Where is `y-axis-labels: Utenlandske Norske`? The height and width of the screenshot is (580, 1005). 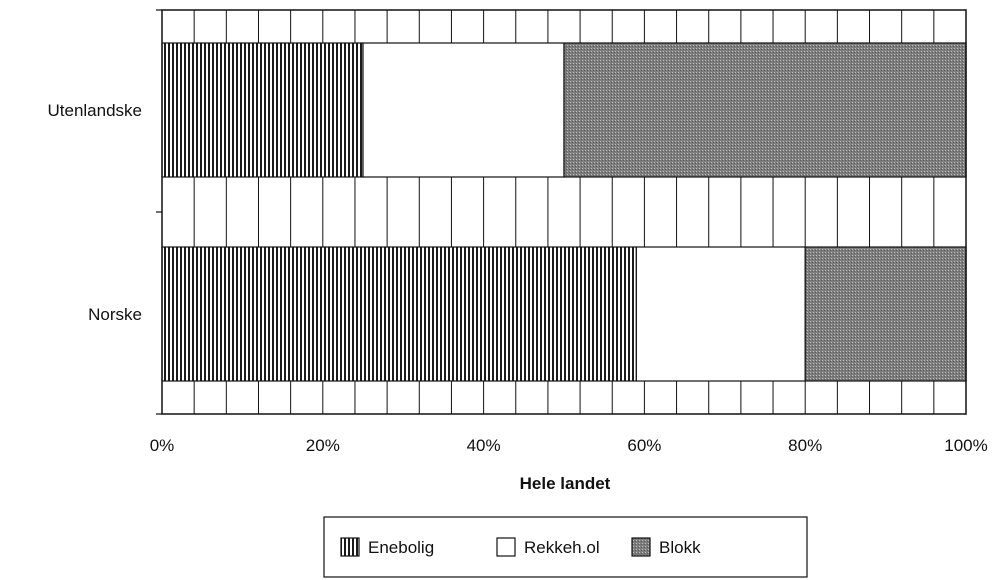
y-axis-labels: Utenlandske Norske is located at coordinates (94, 212).